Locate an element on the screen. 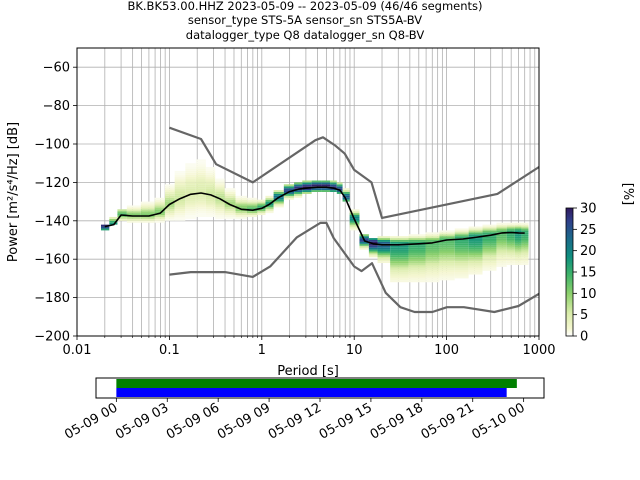 The image size is (640, 480). nlnm-curve is located at coordinates (354, 267).